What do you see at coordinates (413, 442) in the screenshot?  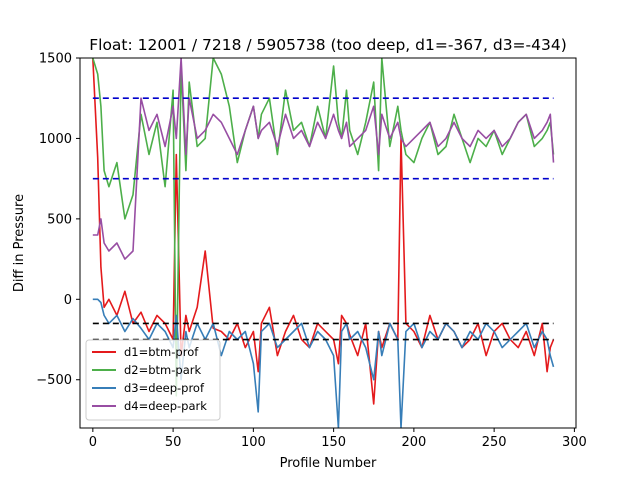 I see `x-tick-label: 200` at bounding box center [413, 442].